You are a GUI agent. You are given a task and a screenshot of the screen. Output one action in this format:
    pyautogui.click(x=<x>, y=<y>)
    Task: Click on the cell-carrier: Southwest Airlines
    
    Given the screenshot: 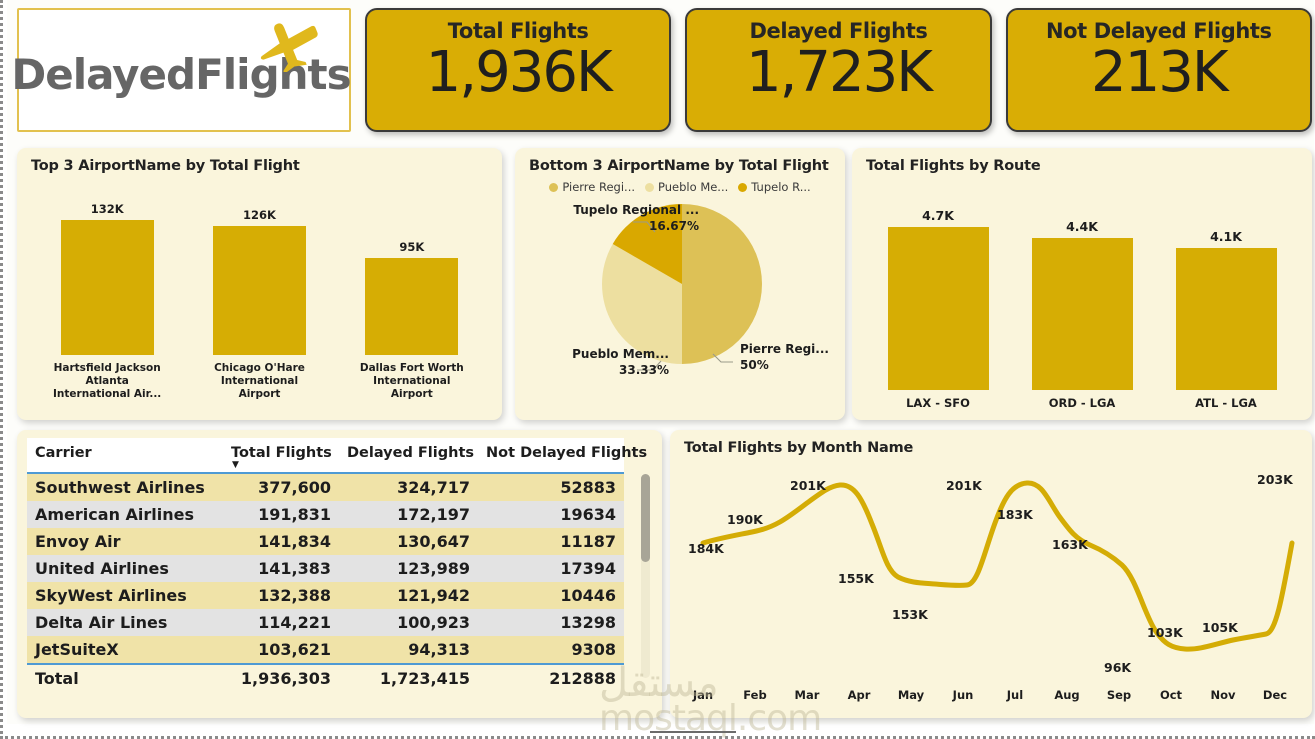 What is the action you would take?
    pyautogui.click(x=125, y=487)
    